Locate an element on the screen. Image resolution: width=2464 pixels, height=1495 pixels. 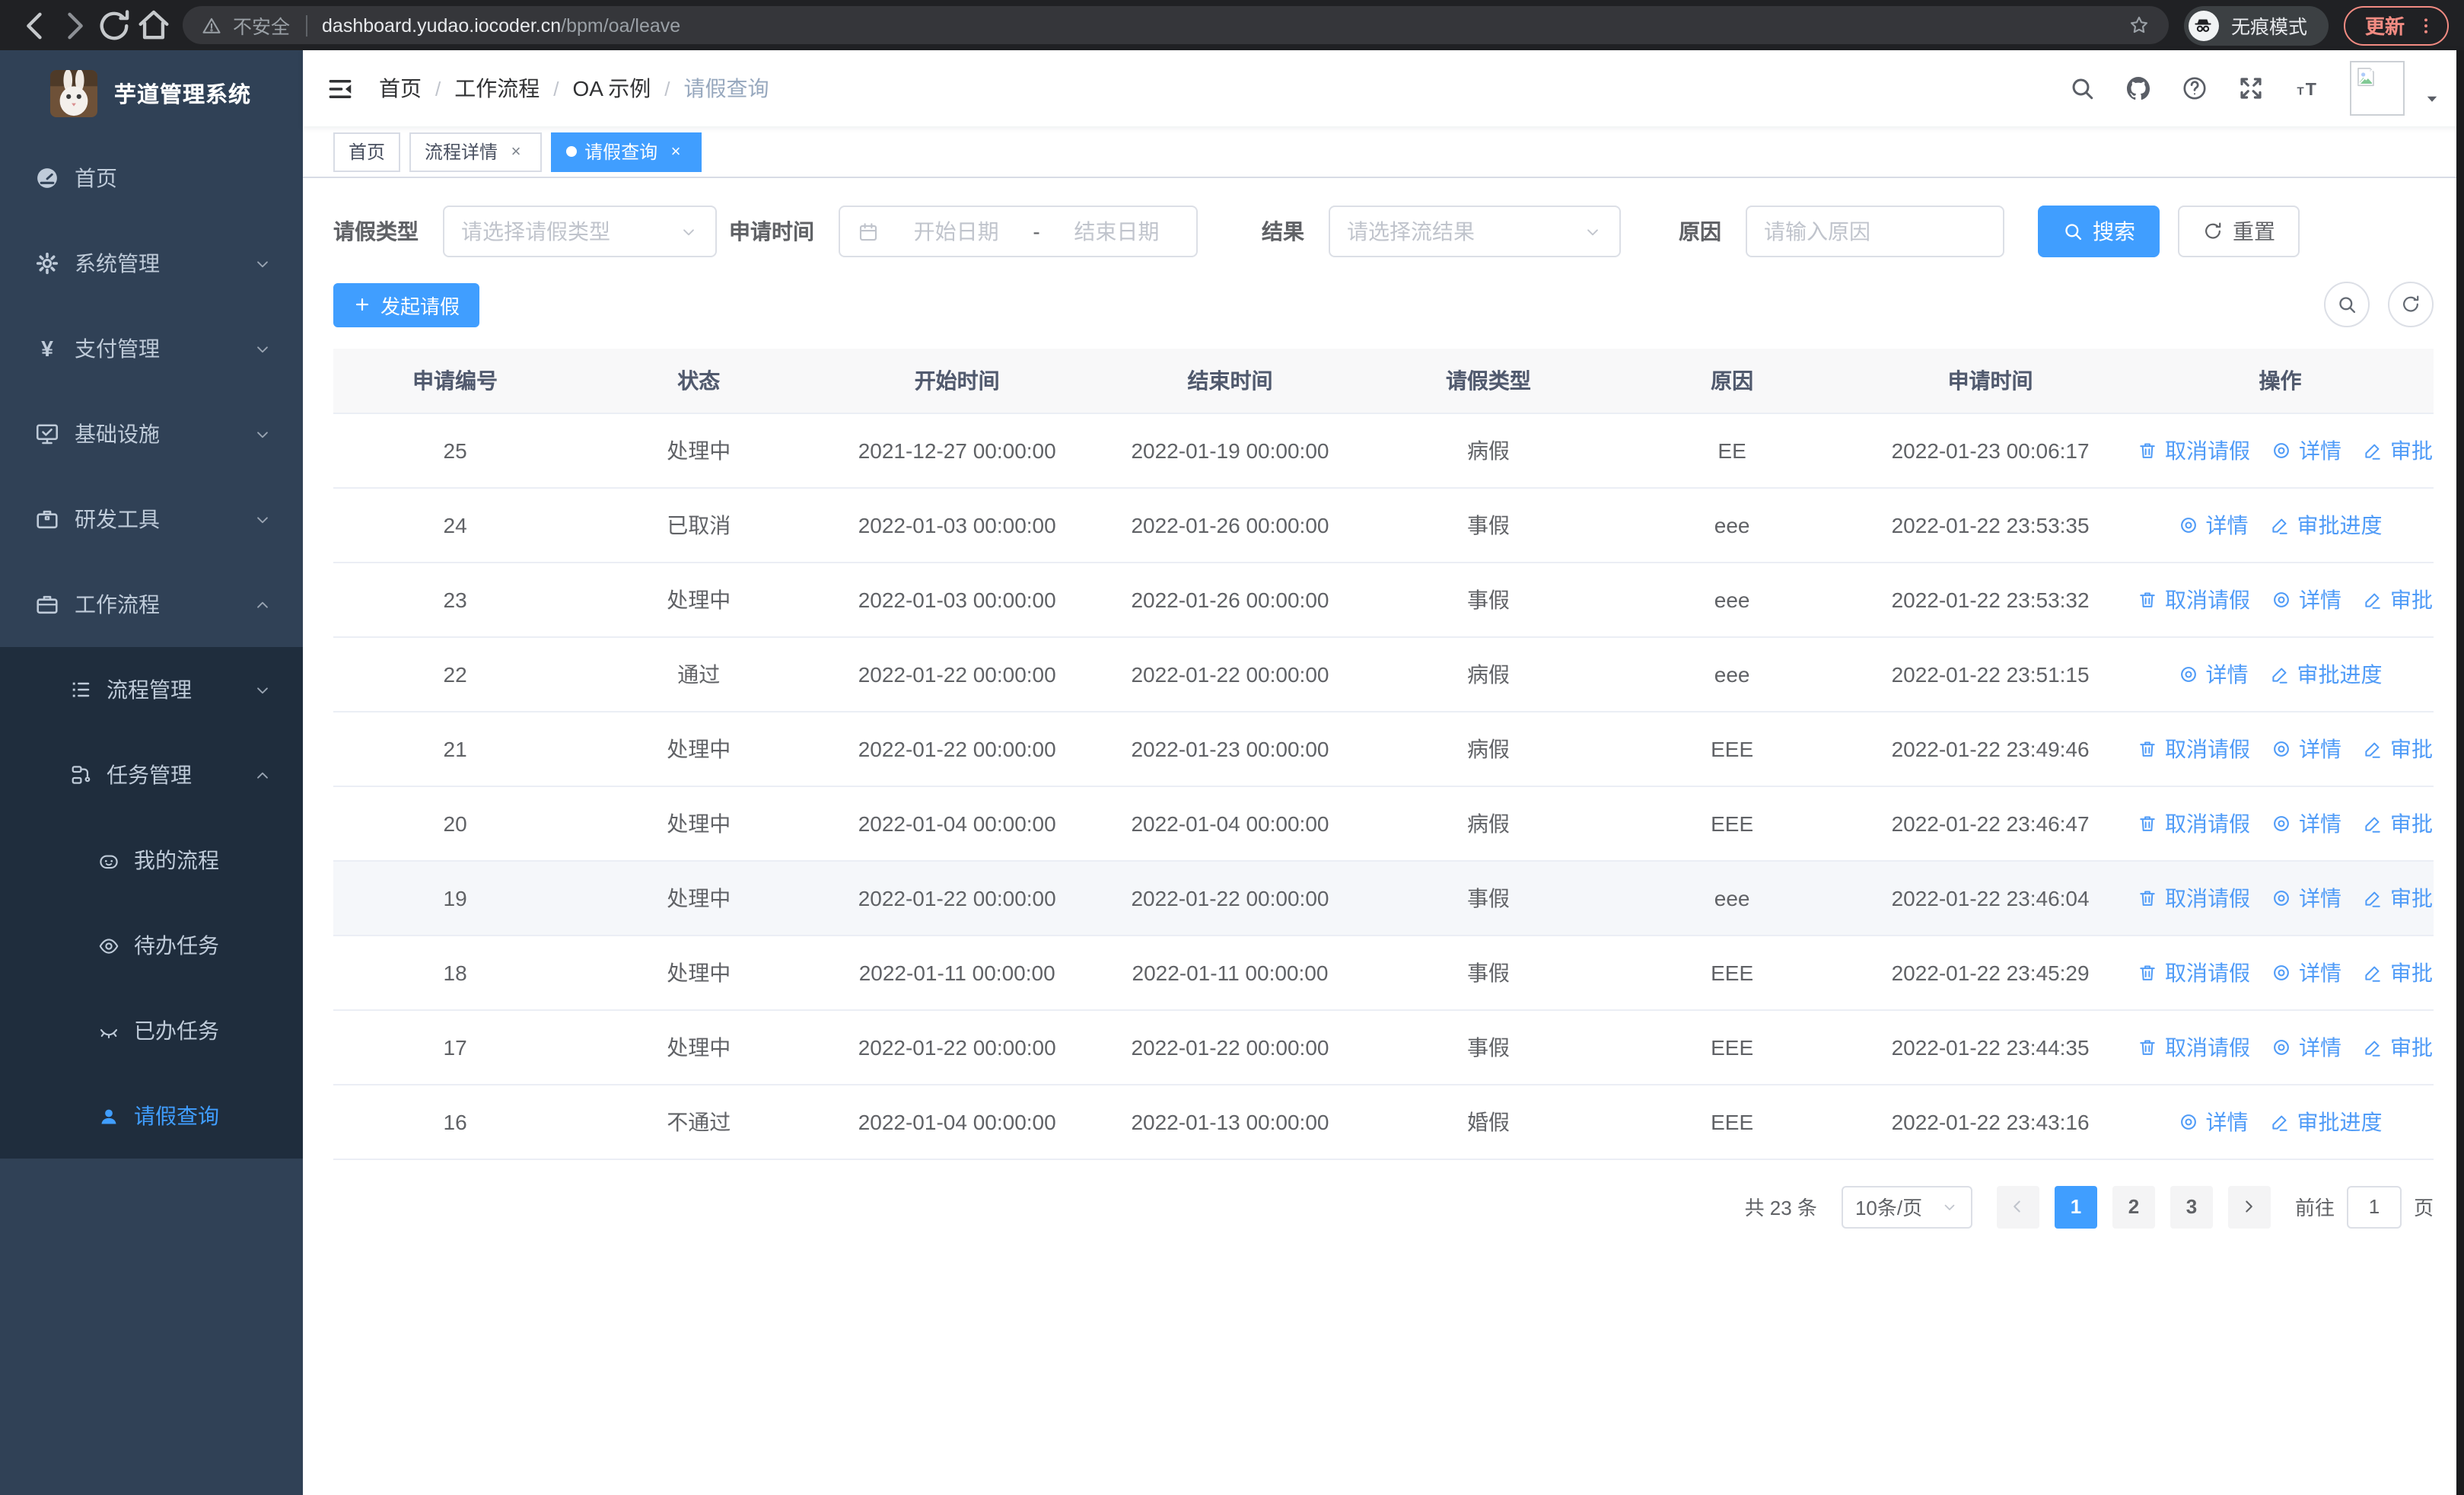
leave-type-select: 请选择请假类型 is located at coordinates (580, 231).